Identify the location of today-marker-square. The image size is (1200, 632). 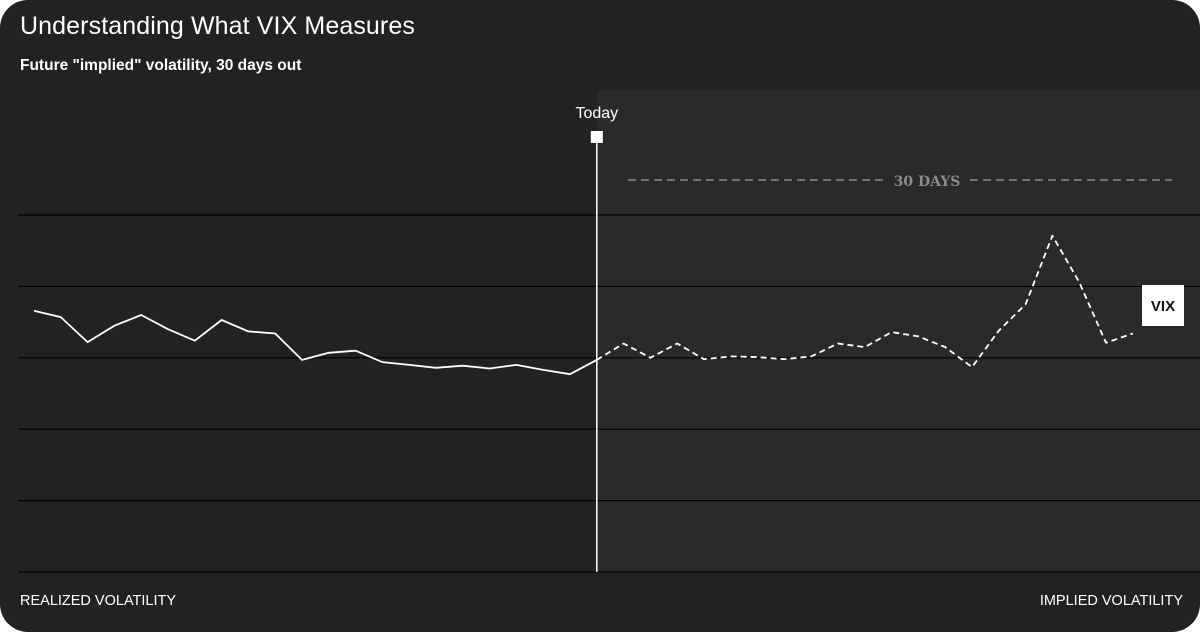
(596, 137).